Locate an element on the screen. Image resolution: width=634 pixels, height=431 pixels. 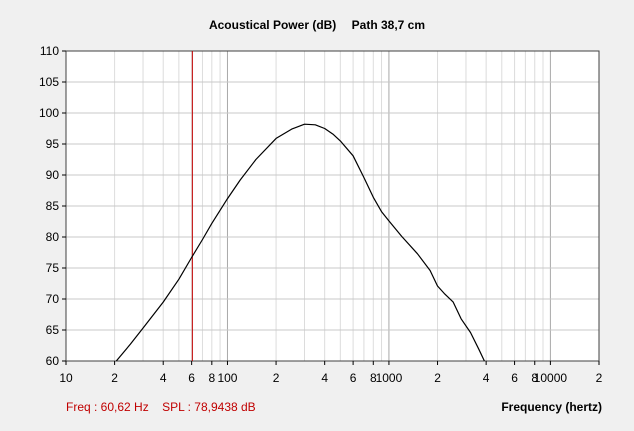
chart-subtitle: Path 38,7 cm is located at coordinates (388, 25).